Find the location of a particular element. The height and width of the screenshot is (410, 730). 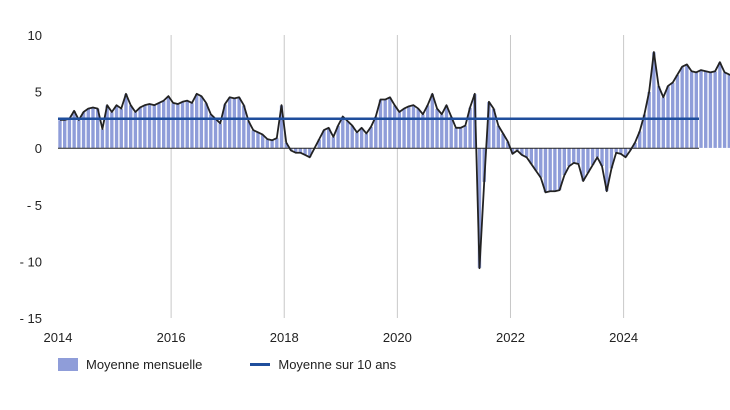

legend-label-monthly: Moyenne mensuelle is located at coordinates (144, 364).